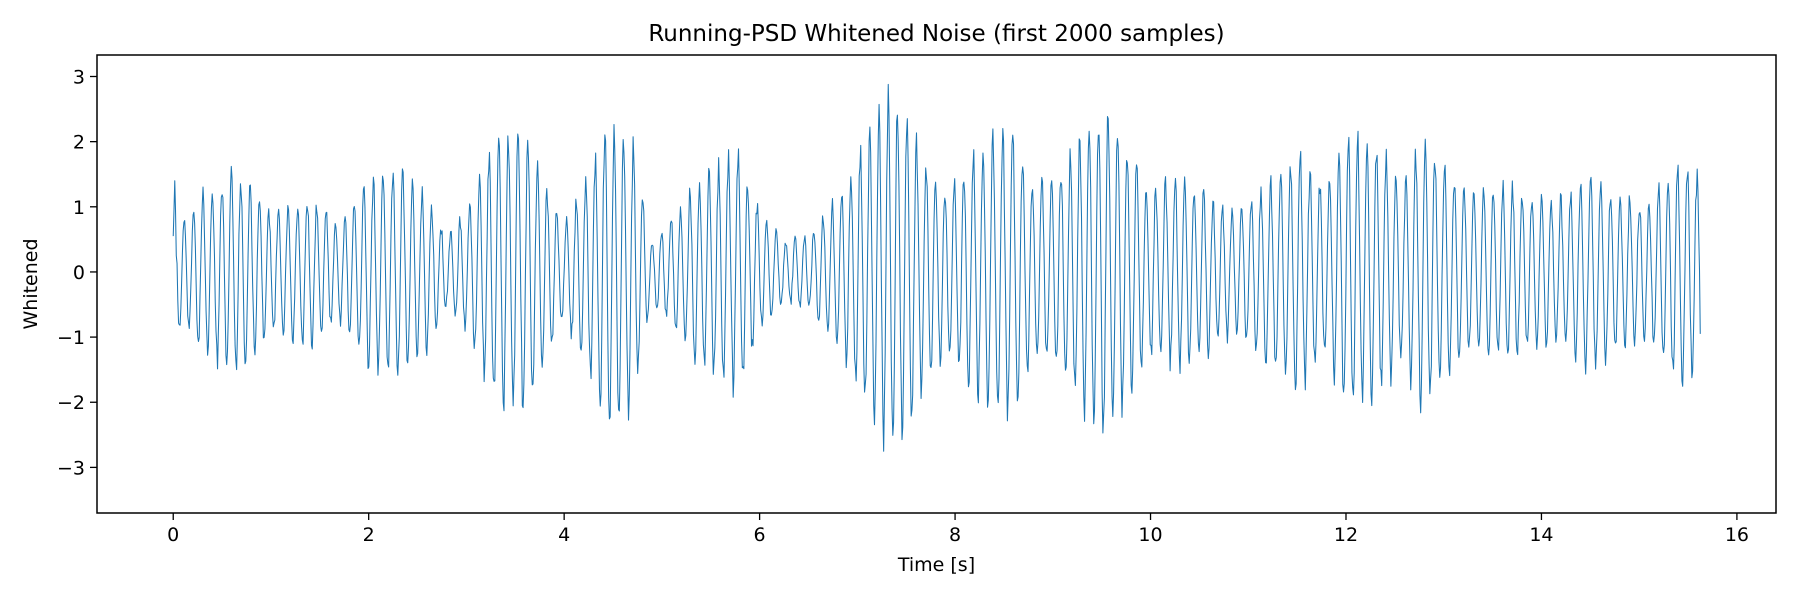 The height and width of the screenshot is (600, 1800). I want to click on x-tick-label: 10, so click(1150, 535).